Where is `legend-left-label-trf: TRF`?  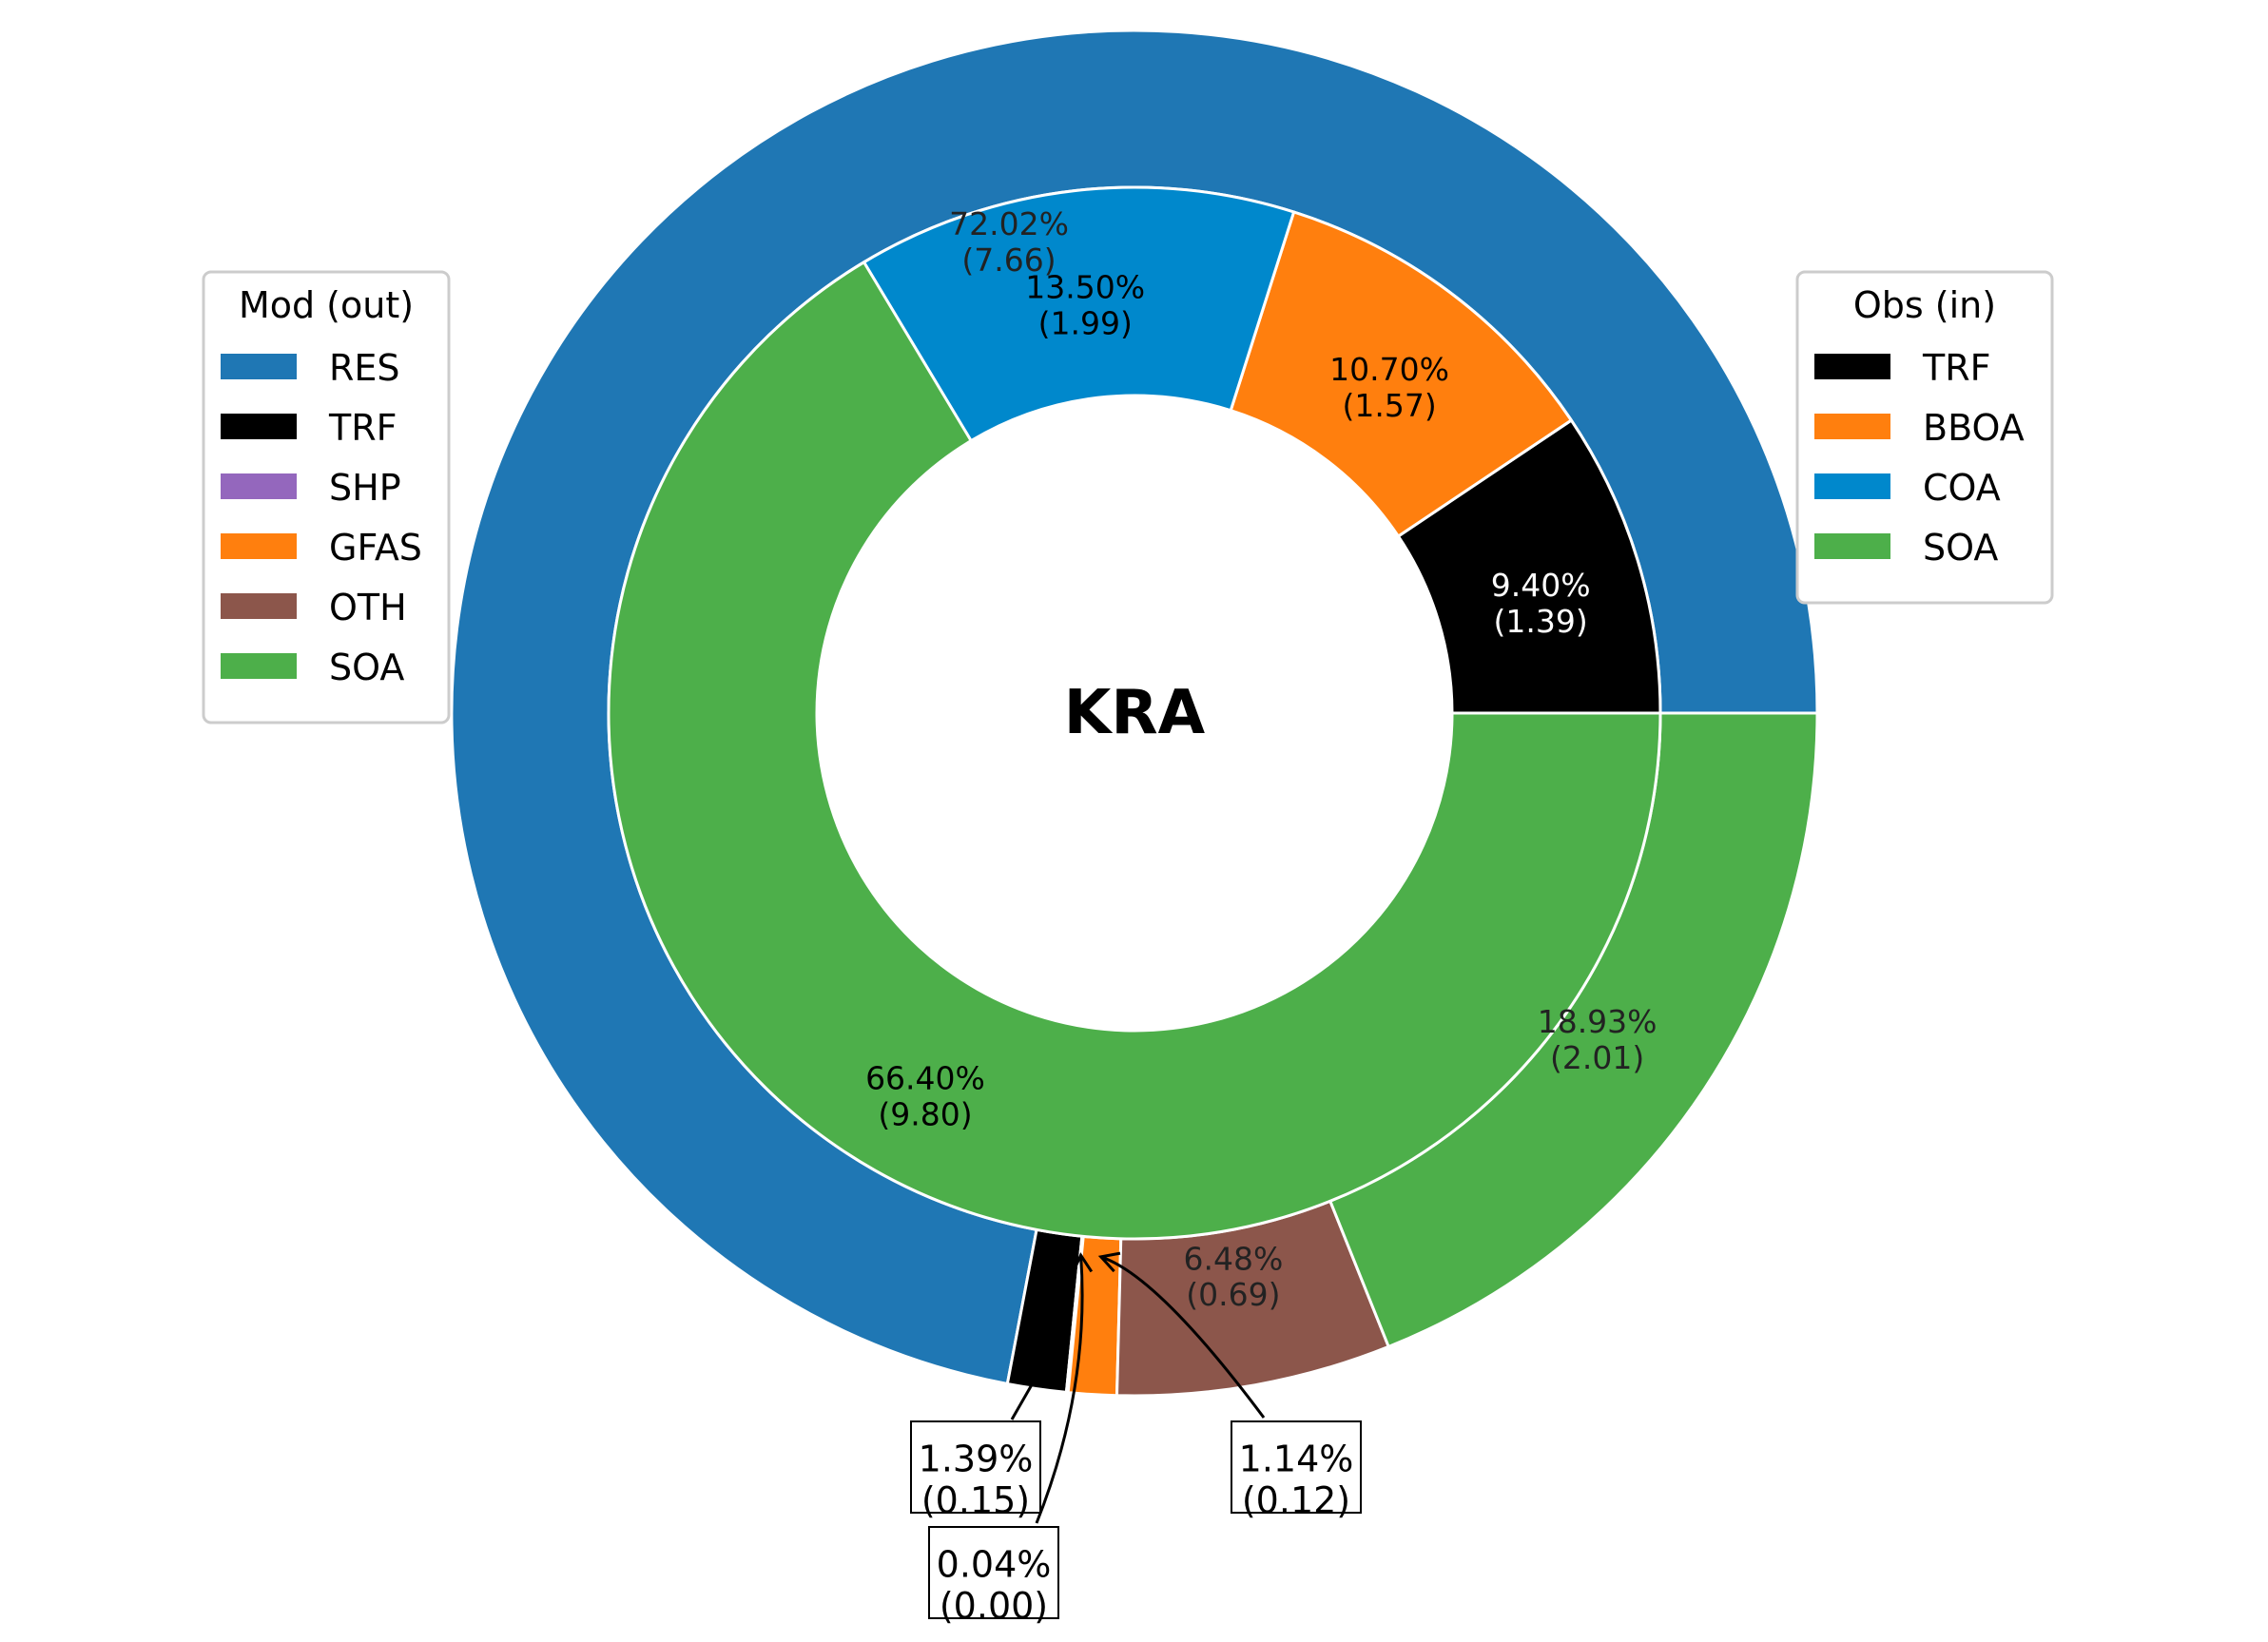
legend-left-label-trf: TRF is located at coordinates (363, 428).